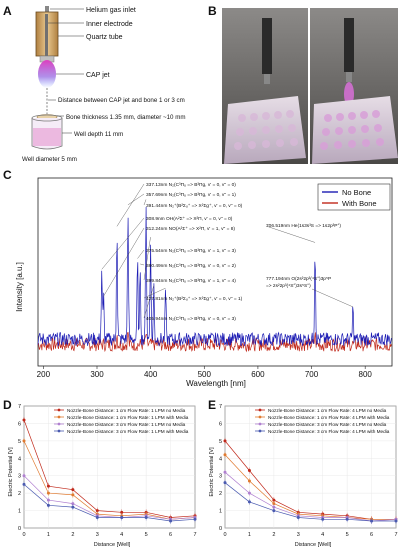  What do you see at coordinates (7, 175) in the screenshot?
I see `panel-c-letter: C` at bounding box center [7, 175].